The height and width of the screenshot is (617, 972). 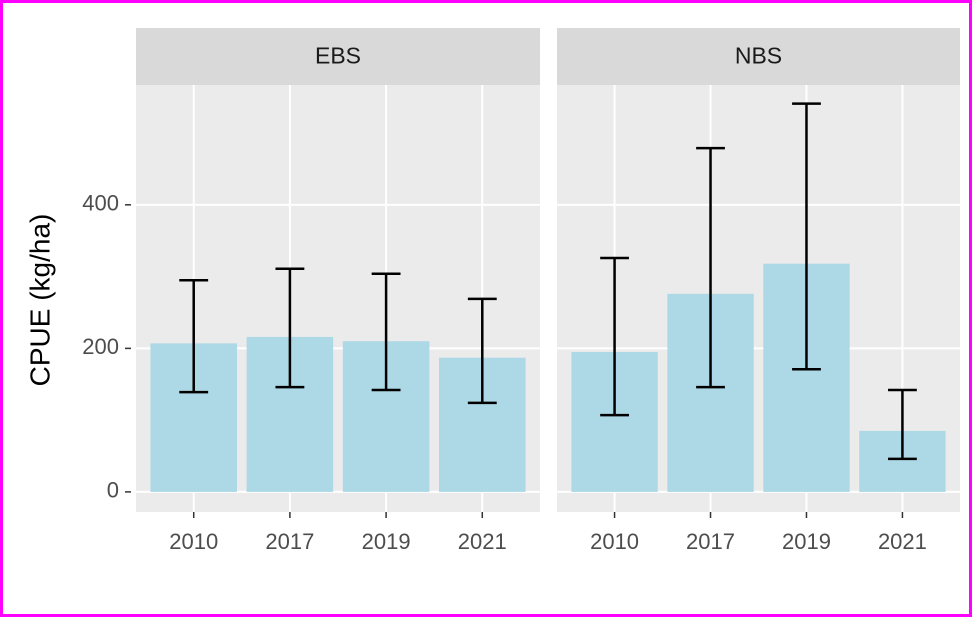 I want to click on strip-label: EBS, so click(x=338, y=56).